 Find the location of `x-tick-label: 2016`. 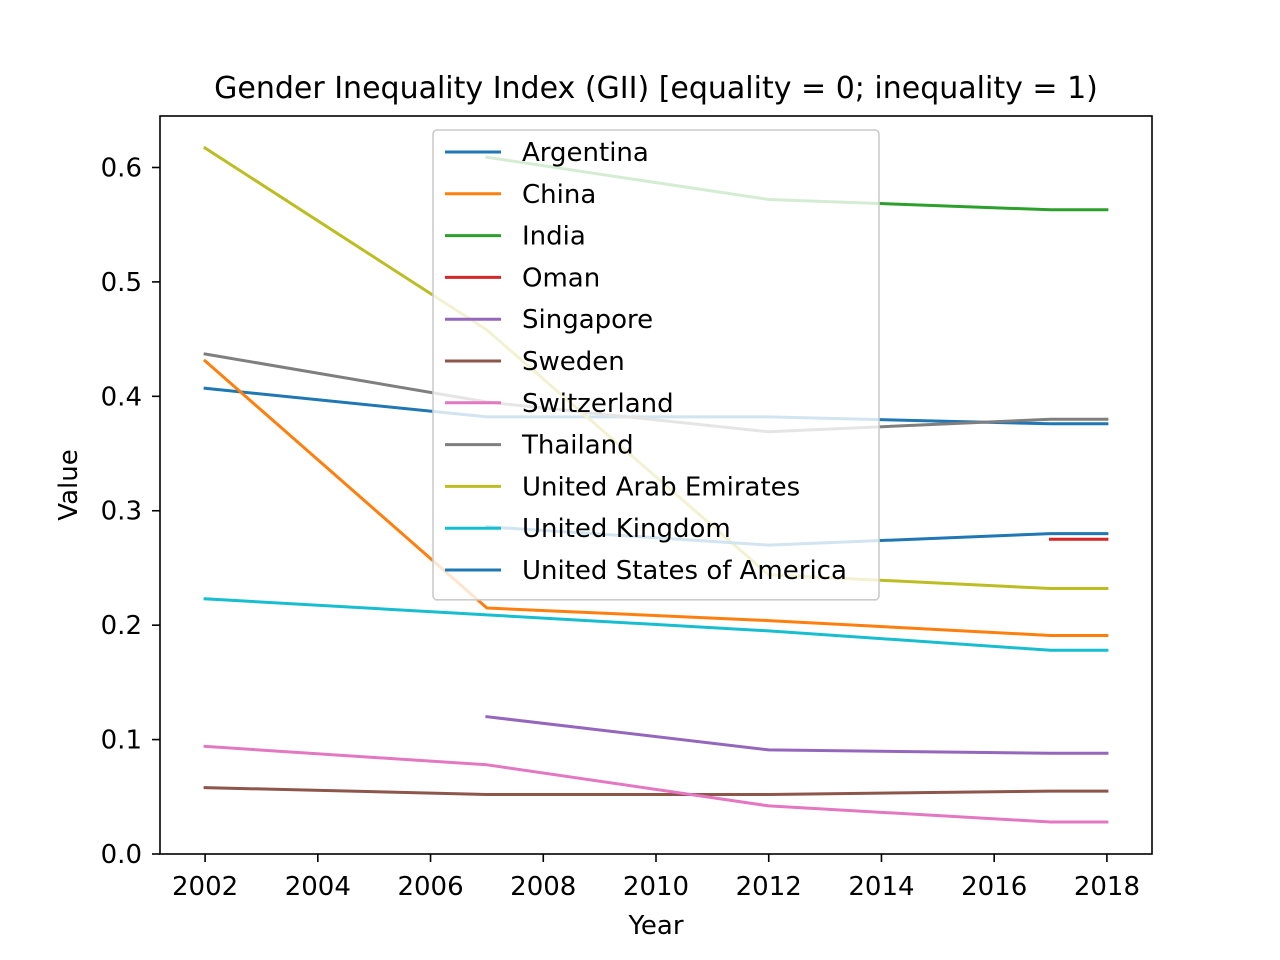

x-tick-label: 2016 is located at coordinates (994, 887).